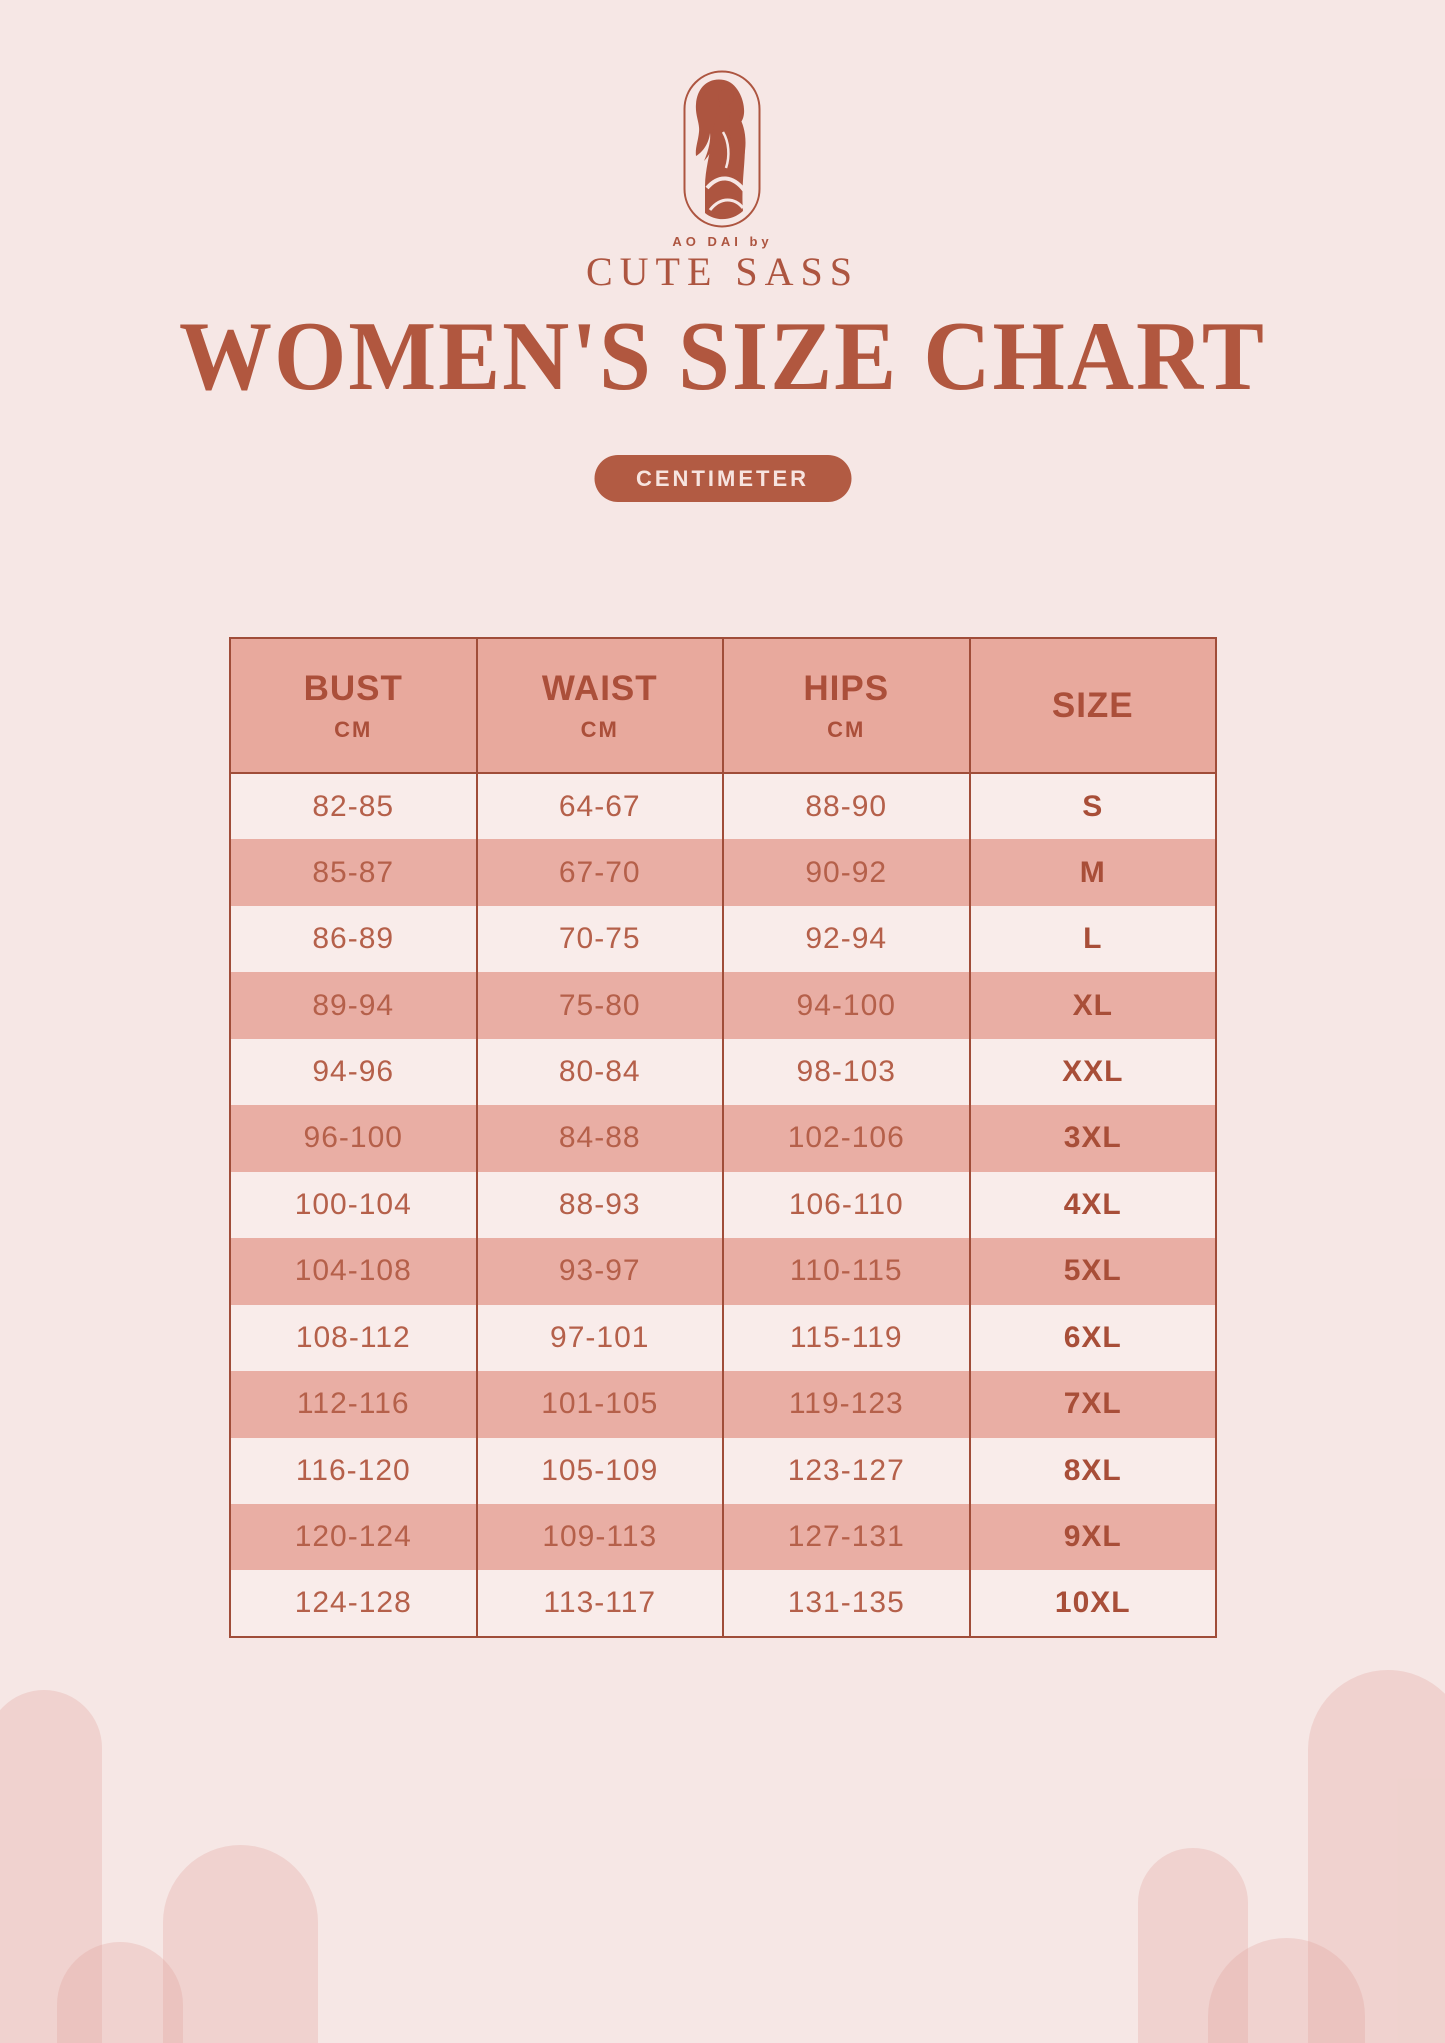  Describe the element at coordinates (599, 806) in the screenshot. I see `measure-cell: 64-67` at that location.